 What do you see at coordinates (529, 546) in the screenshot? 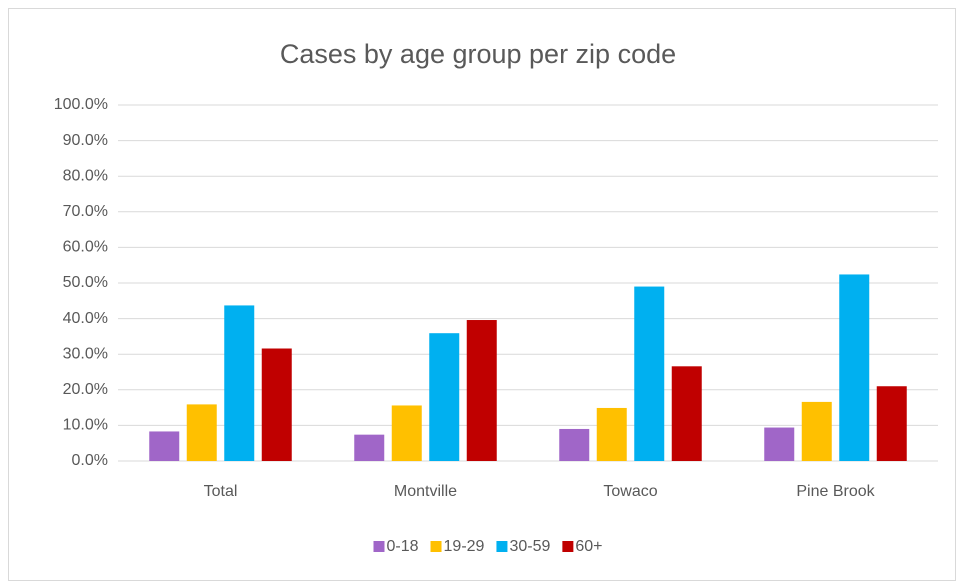
I see `legend-label: 30-59` at bounding box center [529, 546].